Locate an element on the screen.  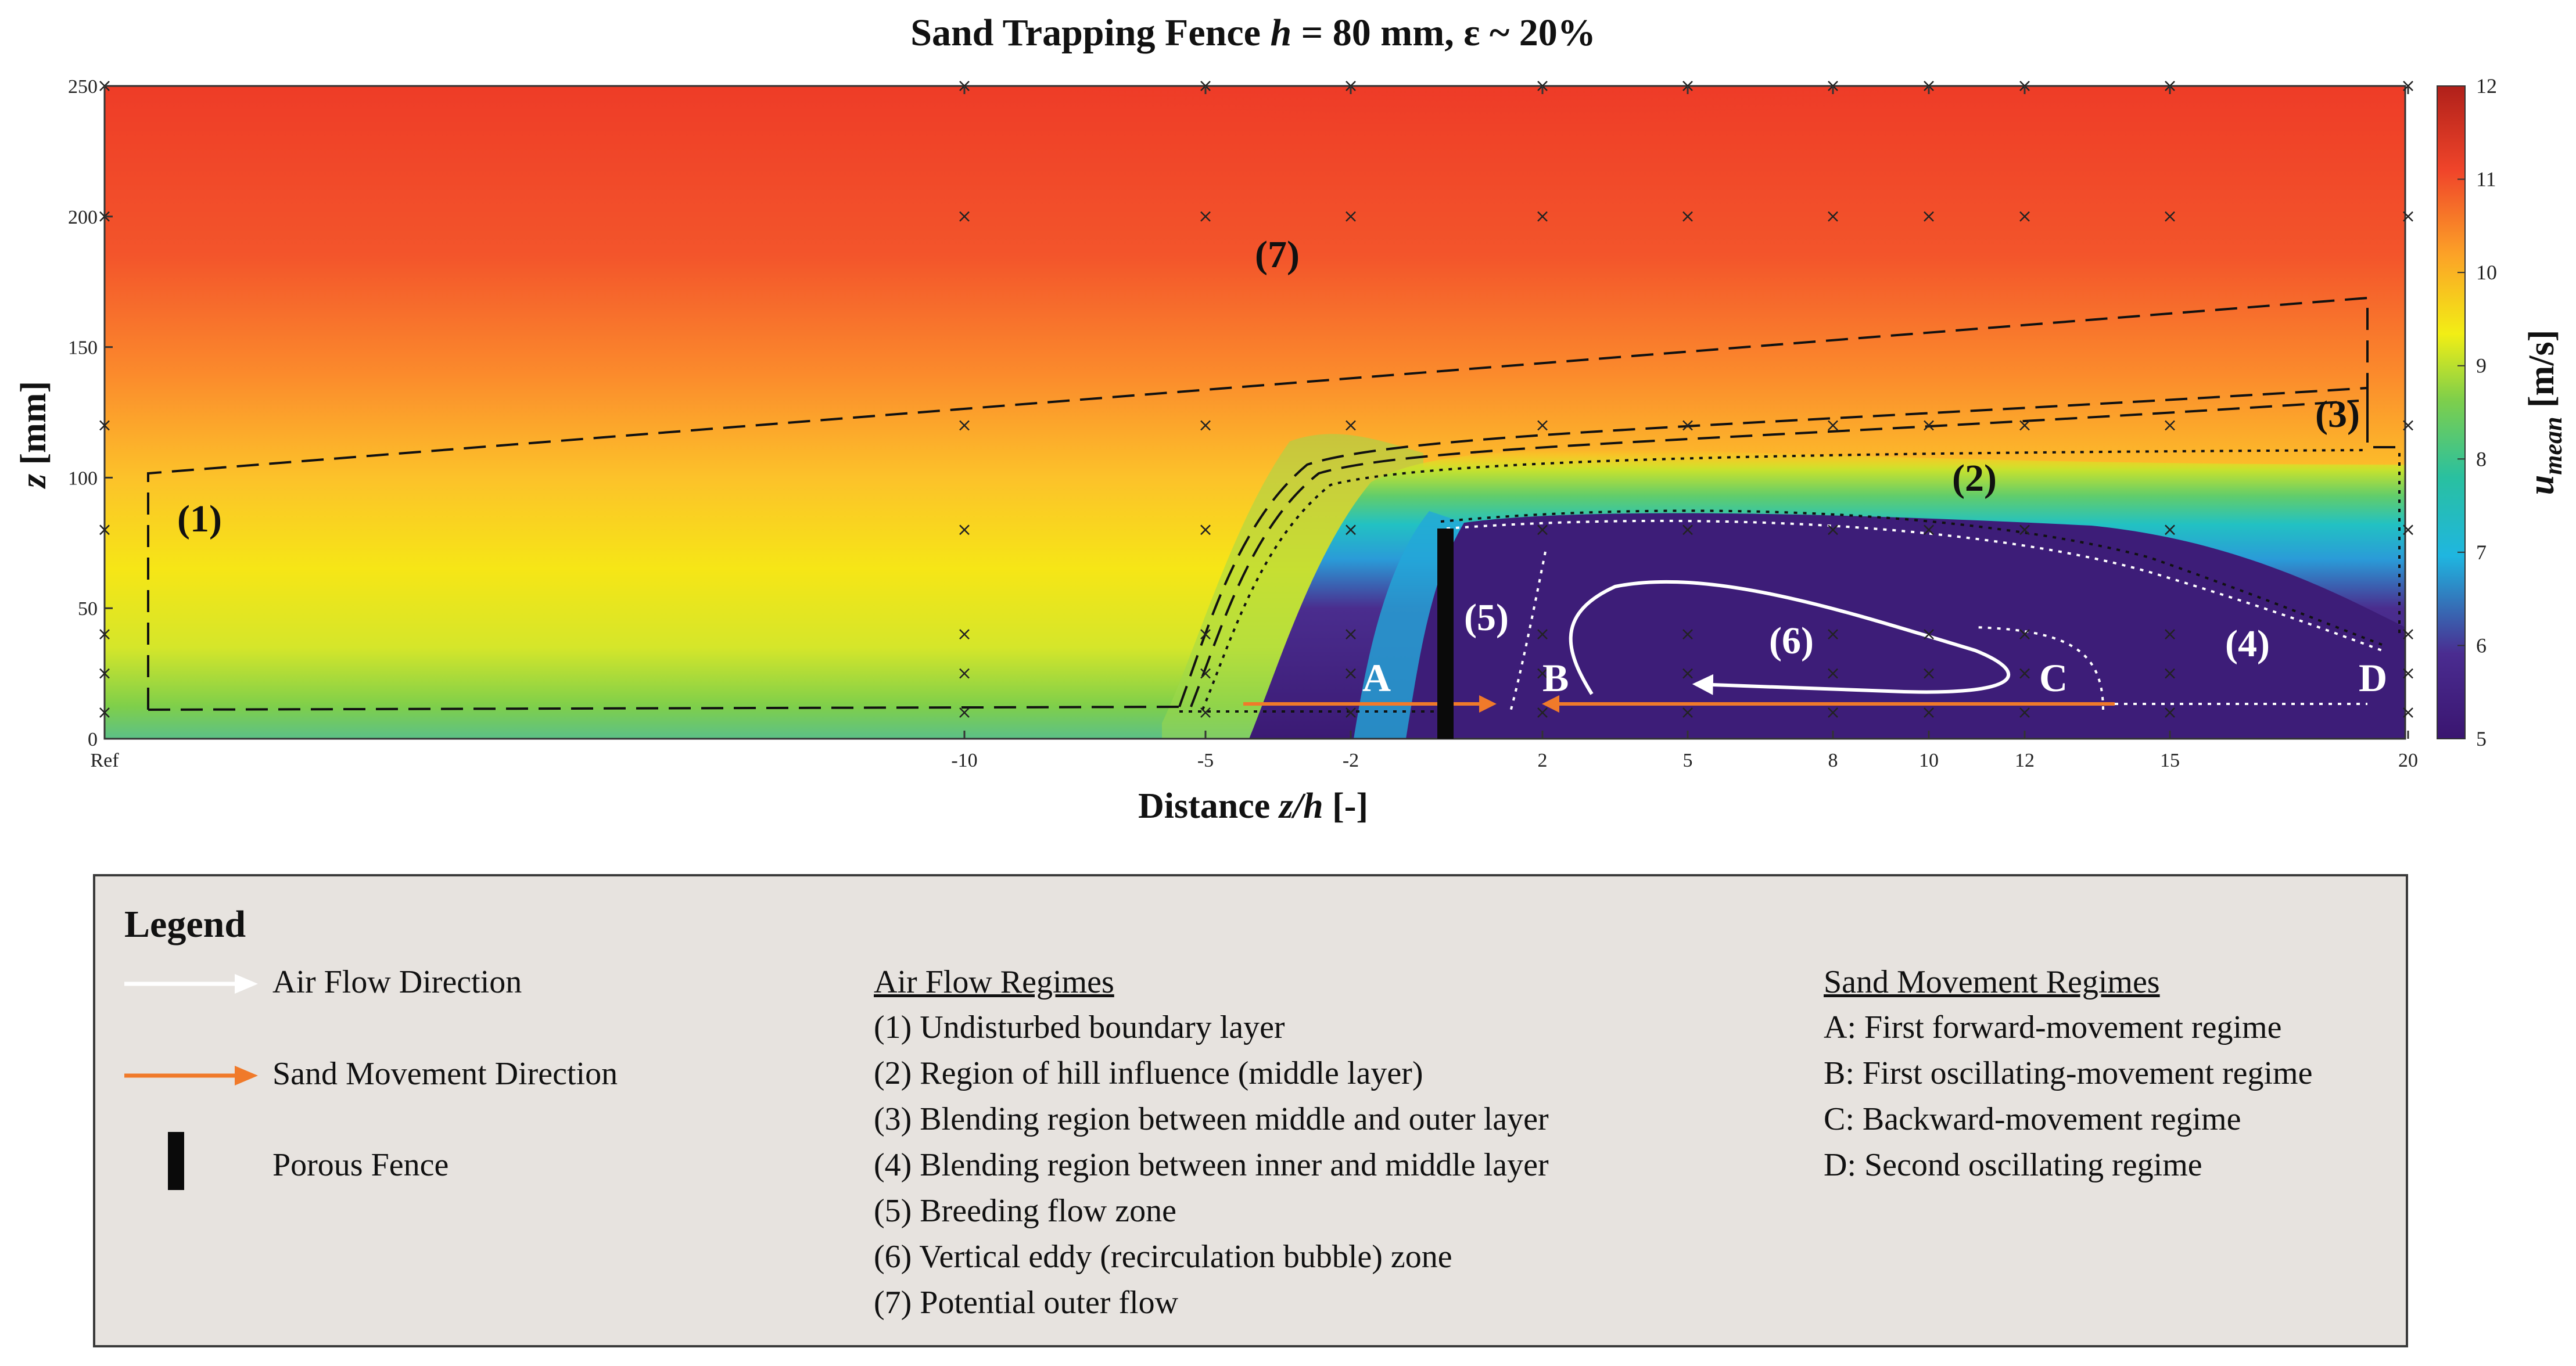
eddy-loop is located at coordinates (1790, 637).